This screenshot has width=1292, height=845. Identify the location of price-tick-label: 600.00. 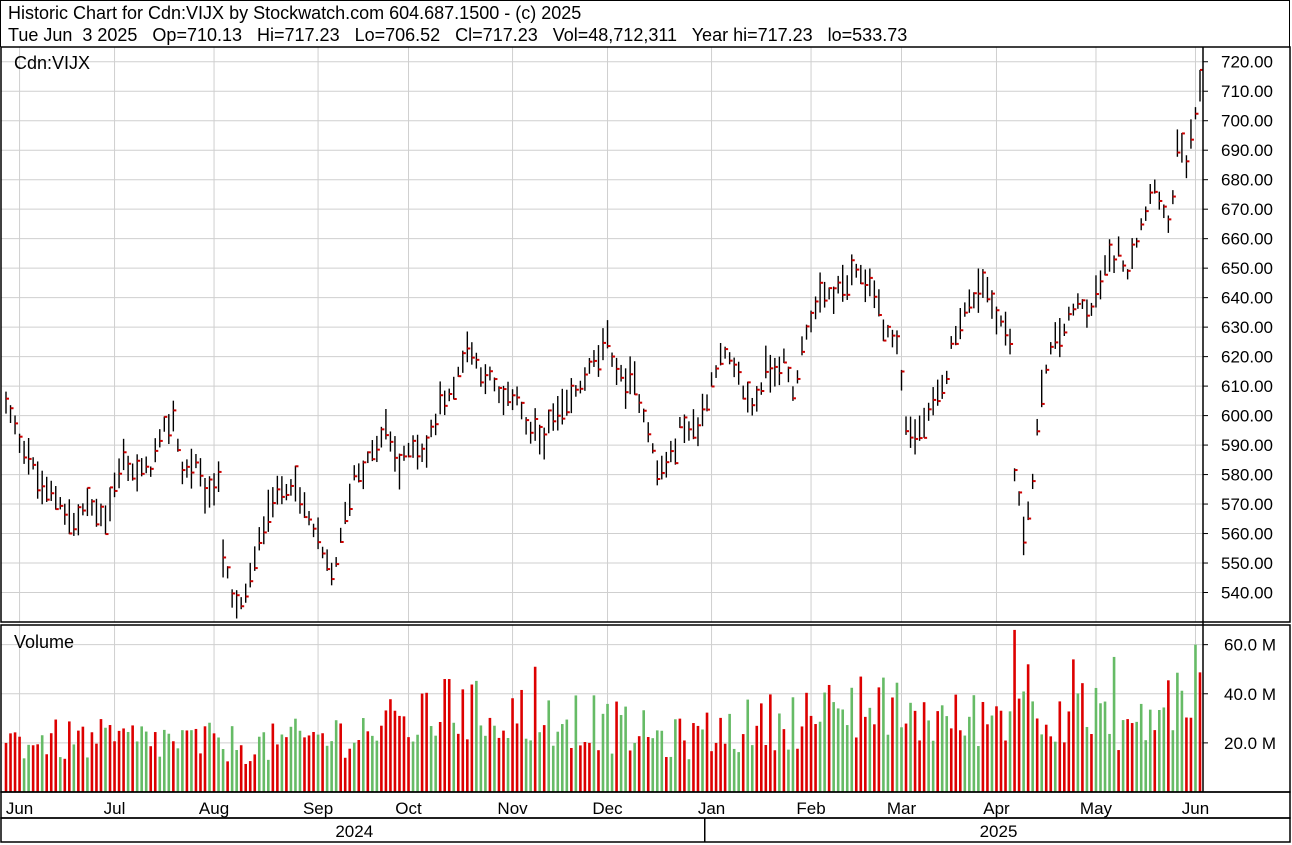
(1247, 416).